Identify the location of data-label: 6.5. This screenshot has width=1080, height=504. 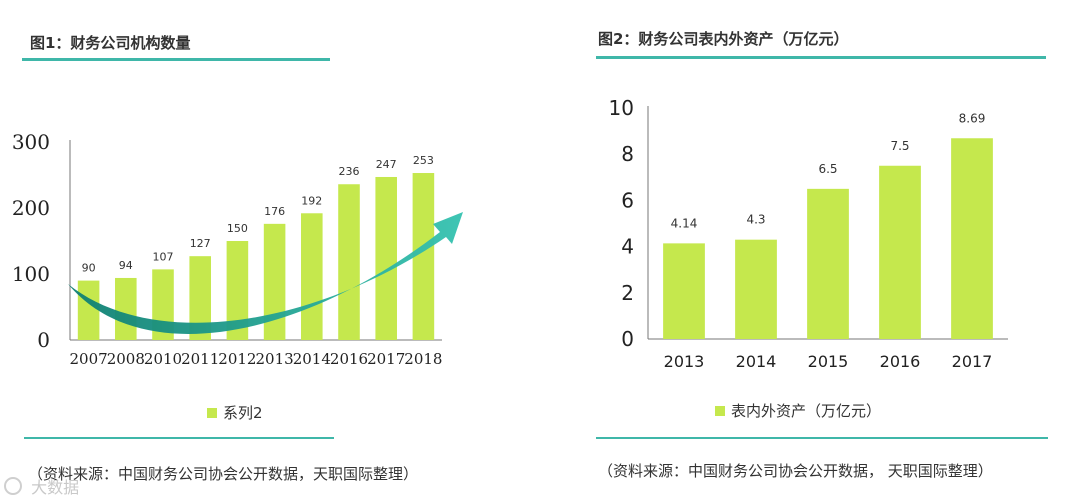
(827, 169).